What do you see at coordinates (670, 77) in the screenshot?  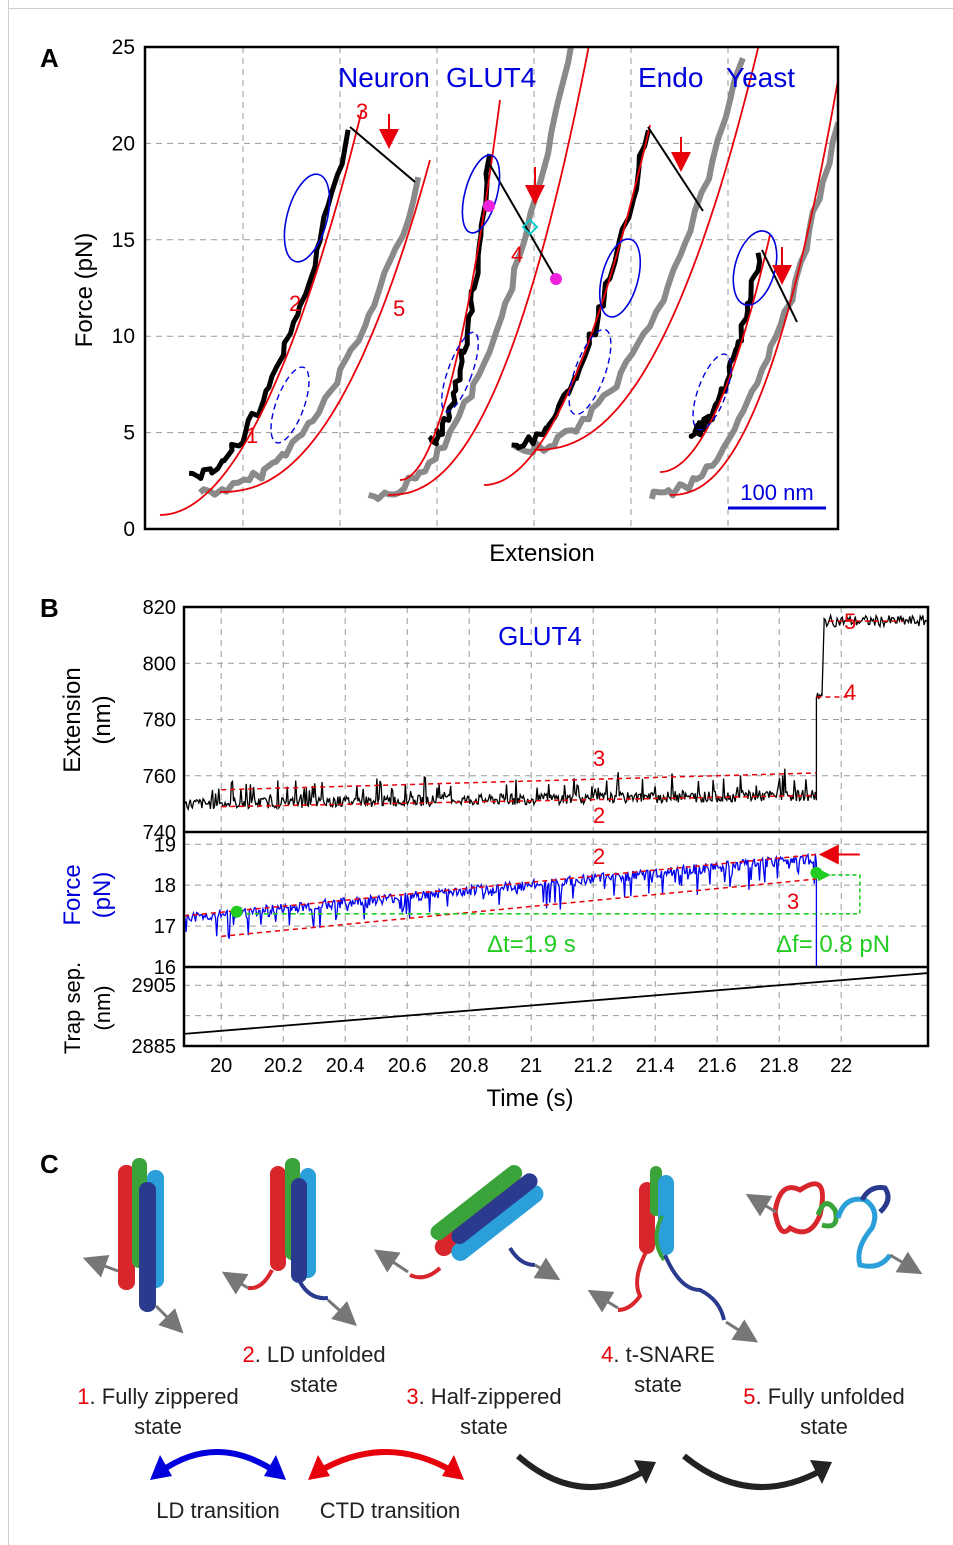 I see `construct-label-endo: Endo` at bounding box center [670, 77].